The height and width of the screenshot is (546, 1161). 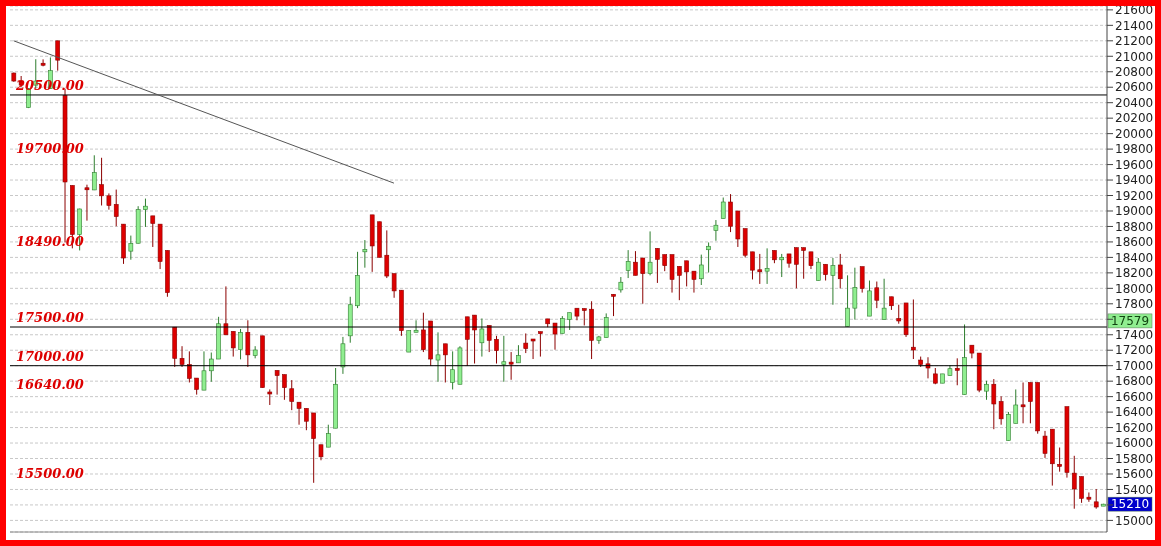 What do you see at coordinates (50, 318) in the screenshot?
I see `ref-line-label: 17500.00` at bounding box center [50, 318].